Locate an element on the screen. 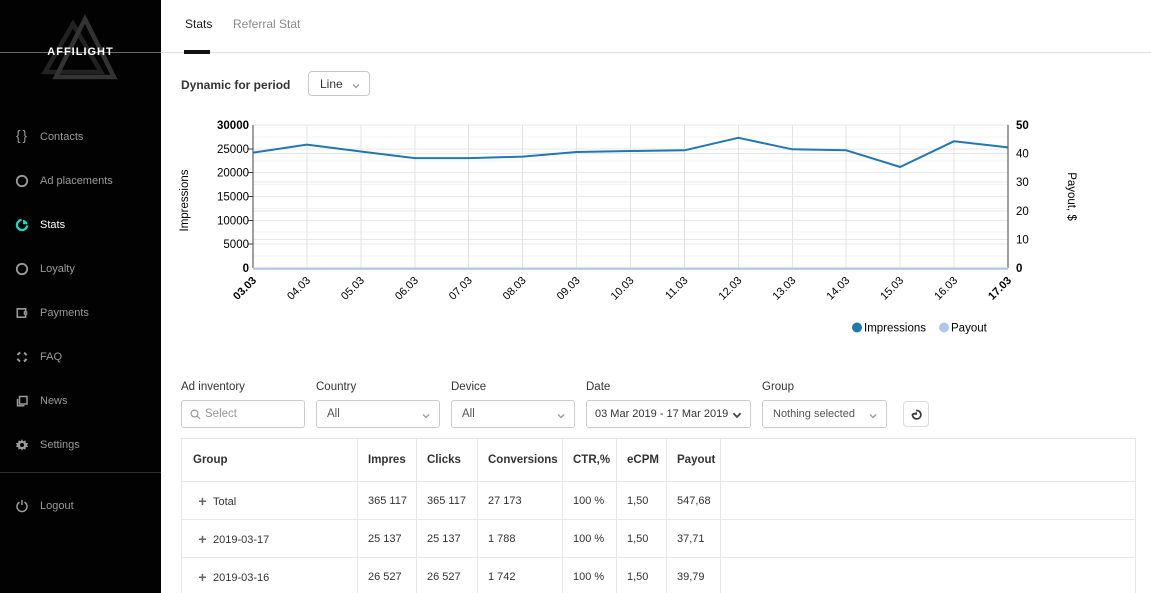 This screenshot has width=1151, height=593. svg-text: 08.03 is located at coordinates (515, 289).